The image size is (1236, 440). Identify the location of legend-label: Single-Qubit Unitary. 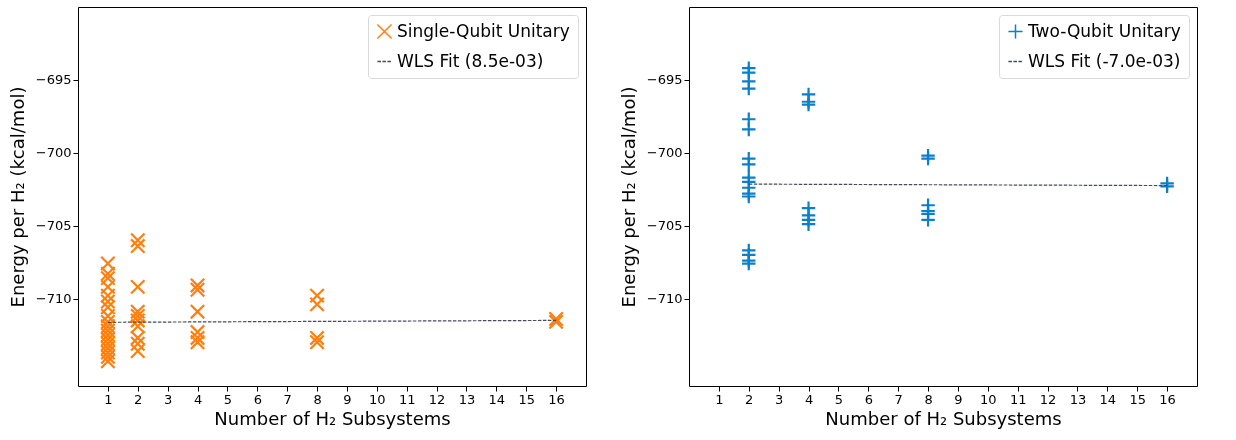
(483, 30).